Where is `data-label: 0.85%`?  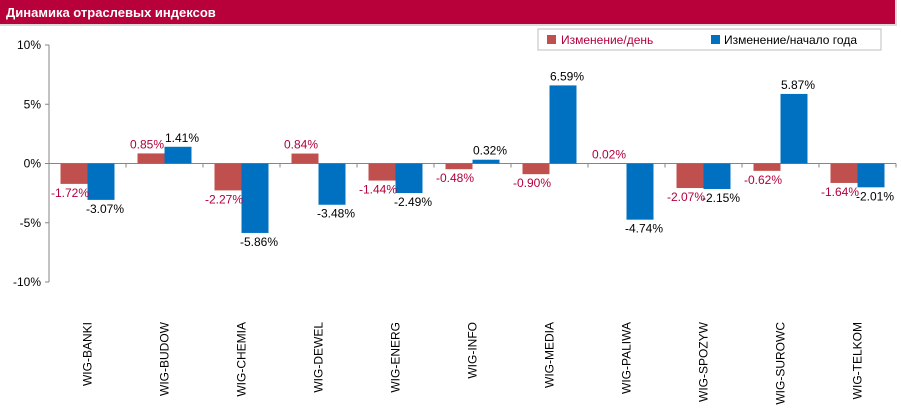
data-label: 0.85% is located at coordinates (147, 144).